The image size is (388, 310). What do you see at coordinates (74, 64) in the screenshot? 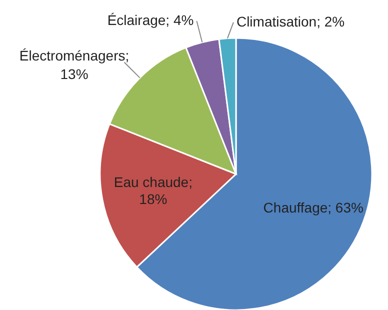
I see `slice-label: Électroménagers; 13%` at bounding box center [74, 64].